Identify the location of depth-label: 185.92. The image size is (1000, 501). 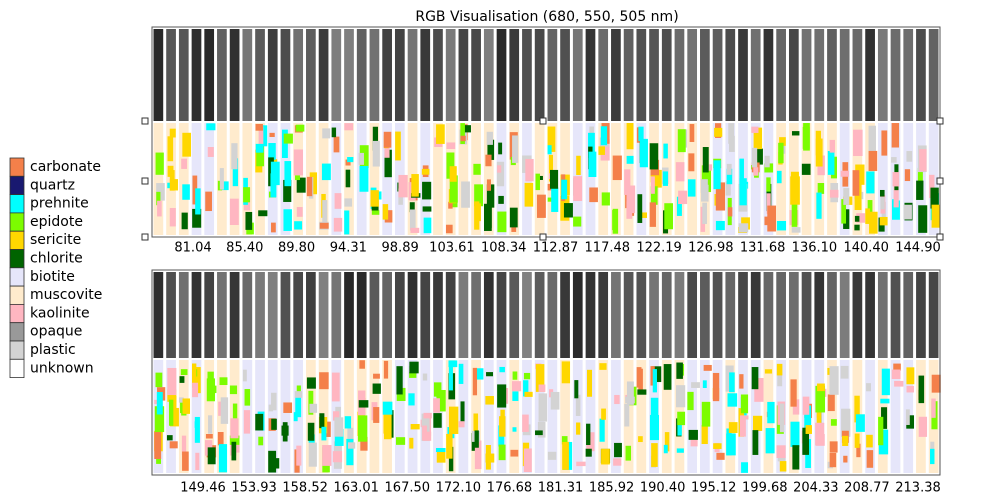
(612, 488).